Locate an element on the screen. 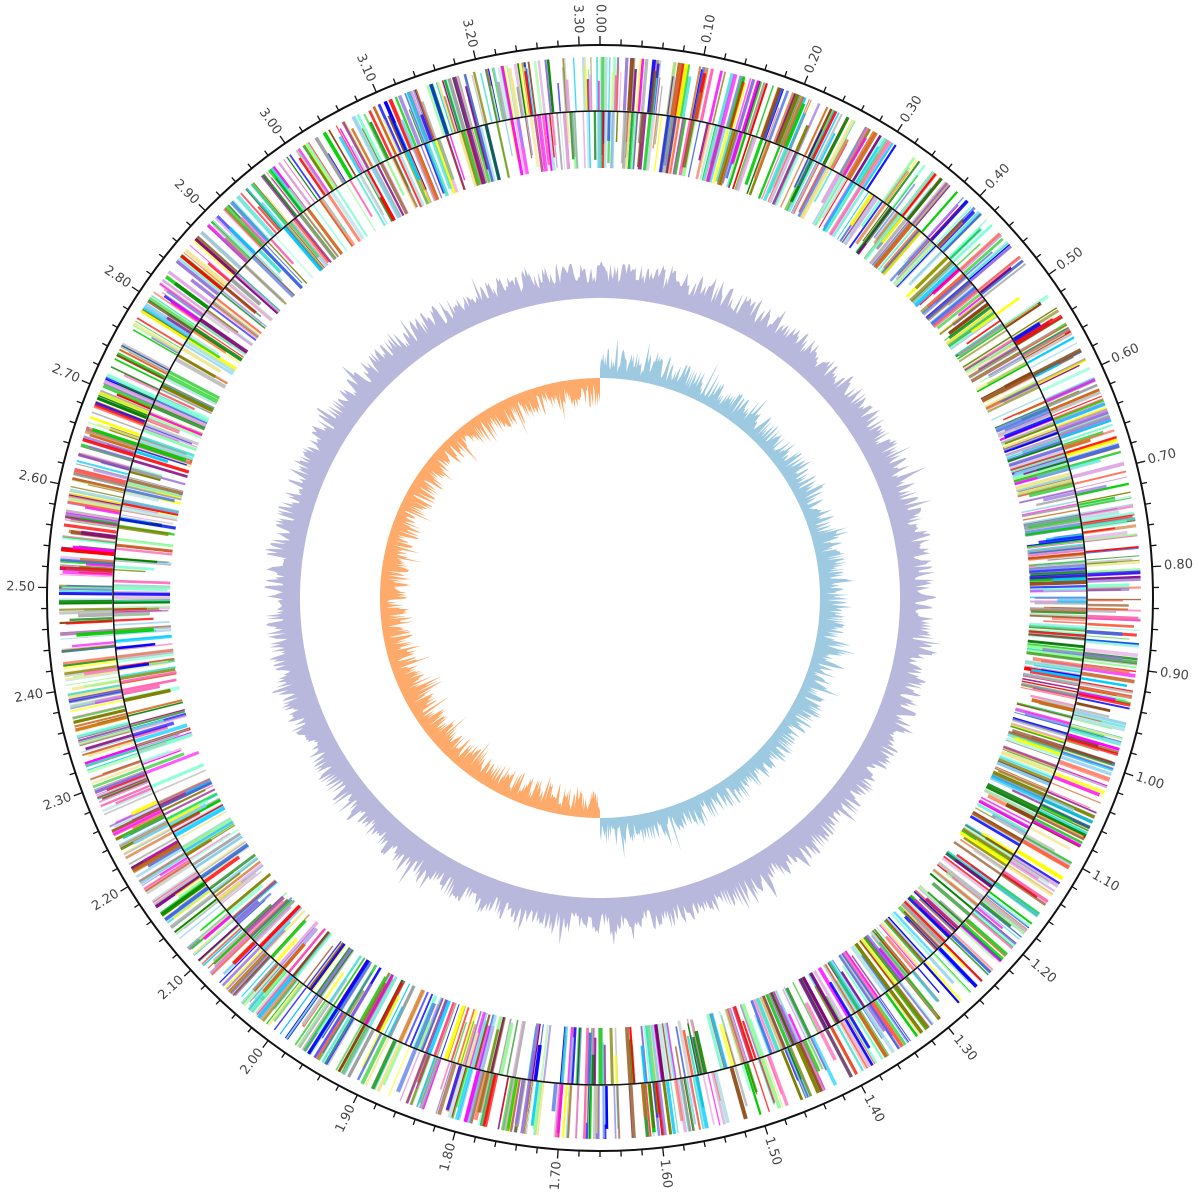  scale-tick-label: 2.30 is located at coordinates (57, 802).